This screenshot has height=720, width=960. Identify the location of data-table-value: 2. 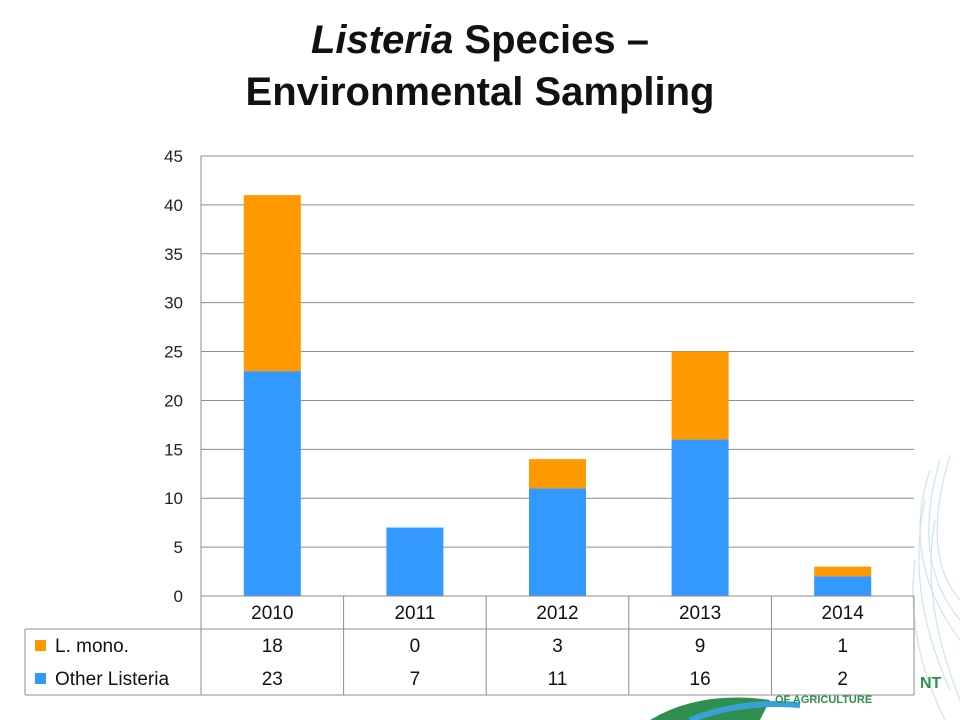
(842, 679).